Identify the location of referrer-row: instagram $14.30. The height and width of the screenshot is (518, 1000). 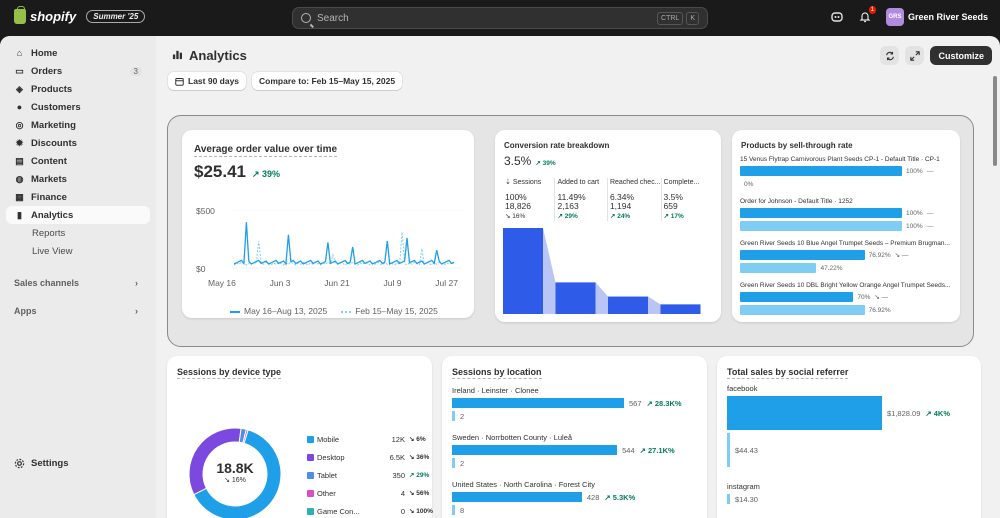
(857, 493).